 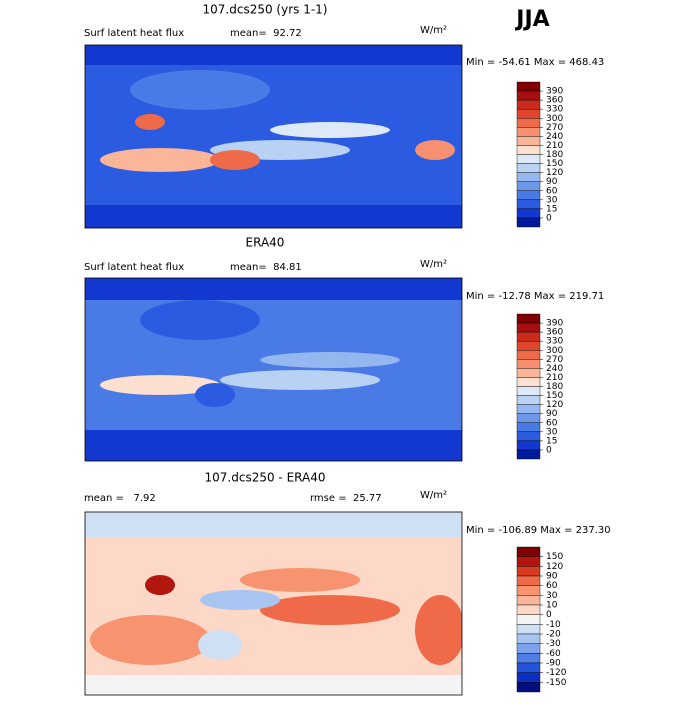 What do you see at coordinates (553, 625) in the screenshot?
I see `colorbar-label: -10` at bounding box center [553, 625].